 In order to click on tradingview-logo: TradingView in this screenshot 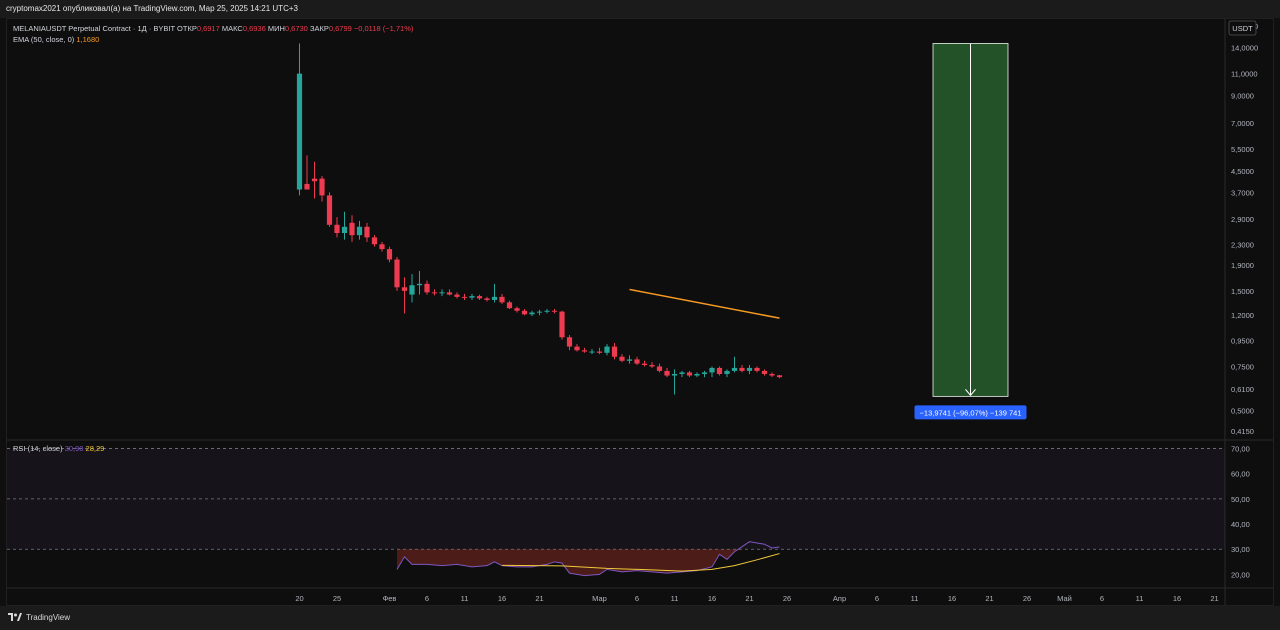, I will do `click(39, 617)`.